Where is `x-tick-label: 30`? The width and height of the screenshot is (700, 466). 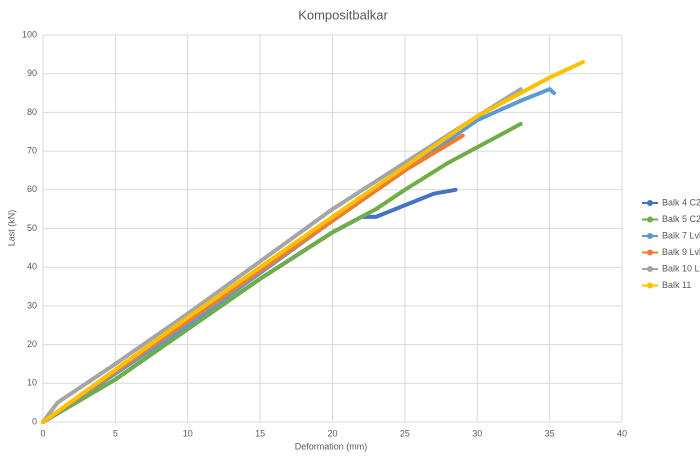
x-tick-label: 30 is located at coordinates (477, 433).